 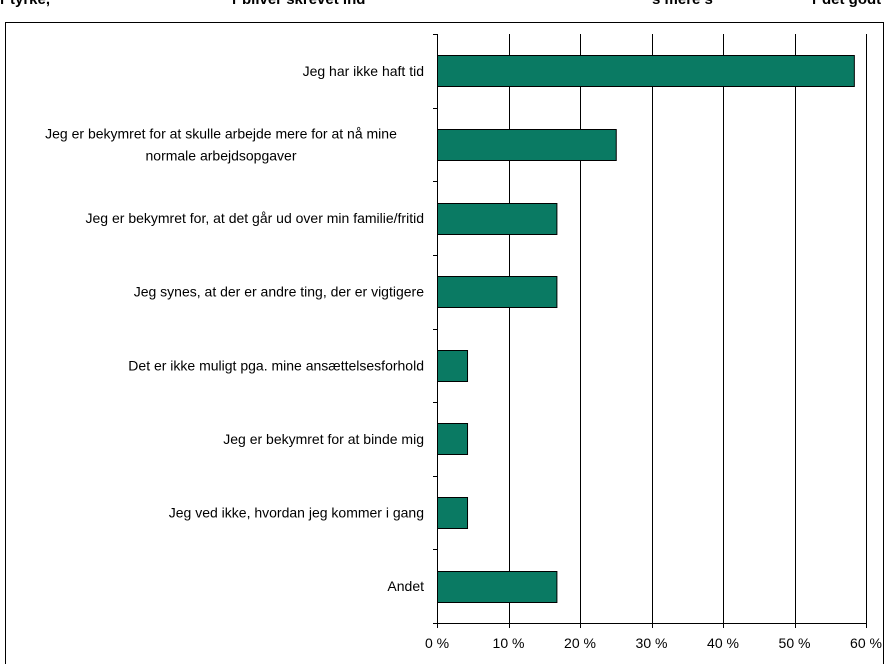 I want to click on x-tick-label-60: 60 %, so click(x=866, y=643).